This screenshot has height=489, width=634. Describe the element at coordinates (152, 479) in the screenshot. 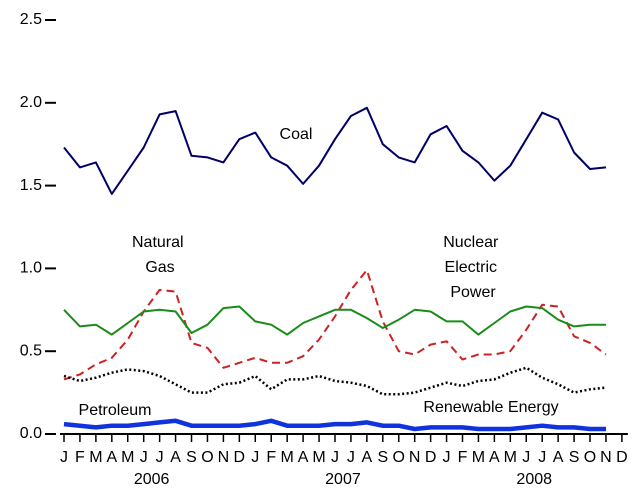

I see `year-label: 2006` at that location.